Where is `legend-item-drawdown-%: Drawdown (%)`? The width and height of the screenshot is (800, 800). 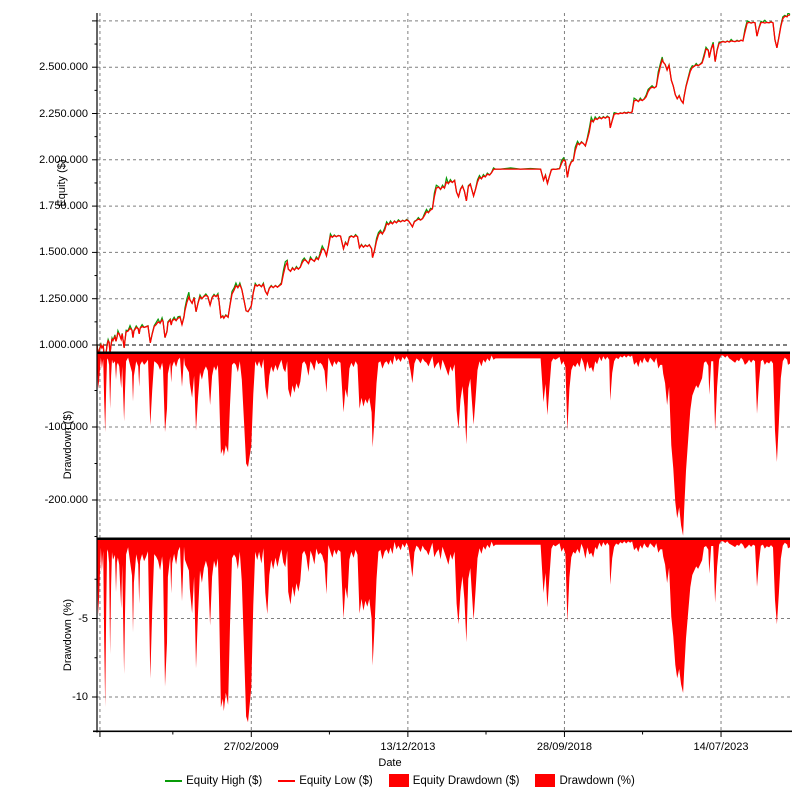 legend-item-drawdown-%: Drawdown (%) is located at coordinates (585, 780).